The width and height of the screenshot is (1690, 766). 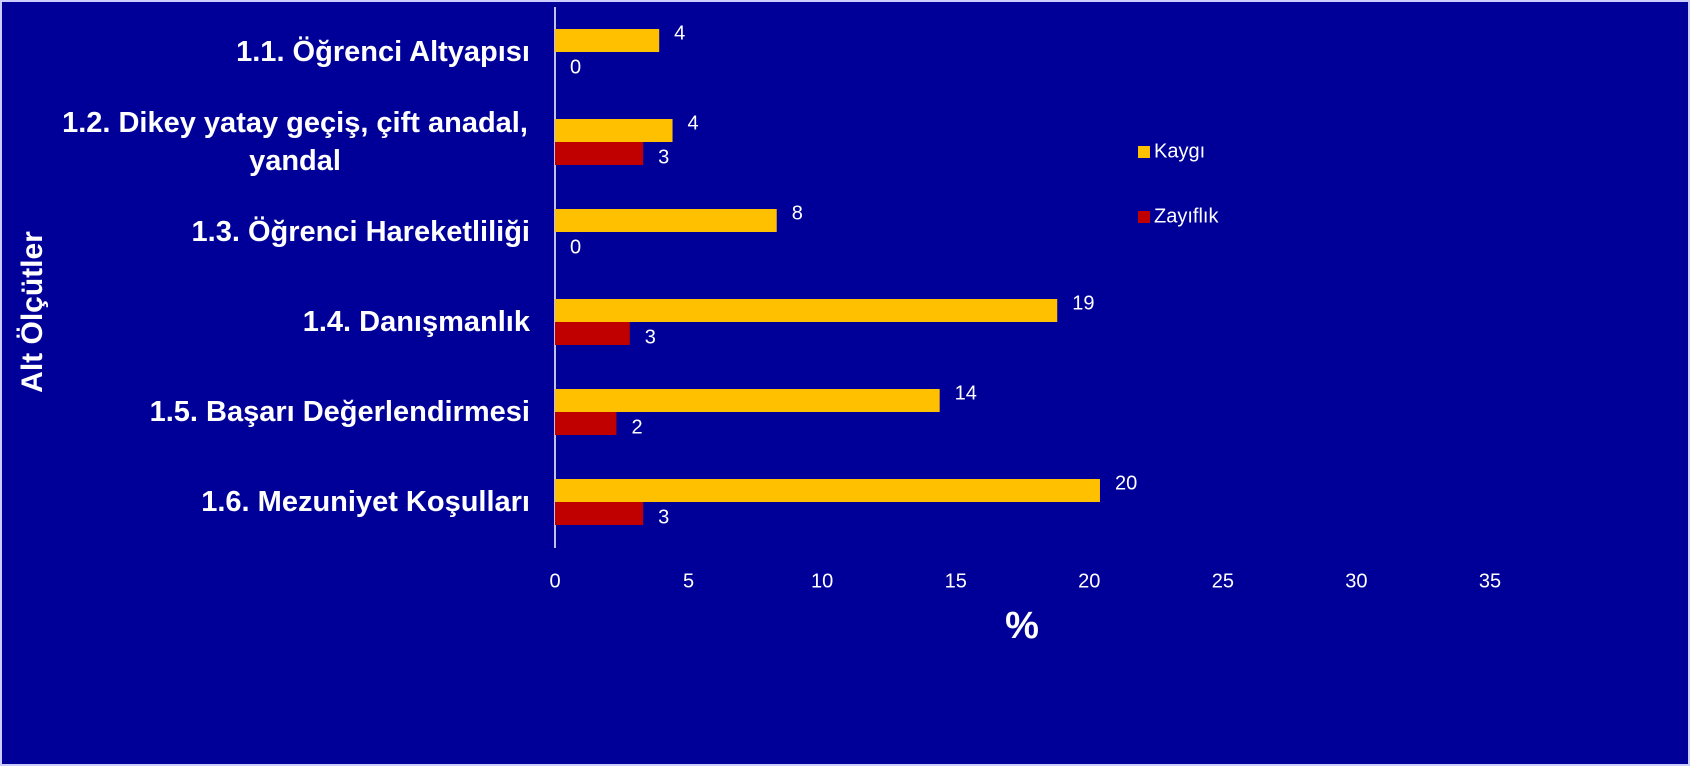 What do you see at coordinates (1083, 303) in the screenshot?
I see `value-label: 19` at bounding box center [1083, 303].